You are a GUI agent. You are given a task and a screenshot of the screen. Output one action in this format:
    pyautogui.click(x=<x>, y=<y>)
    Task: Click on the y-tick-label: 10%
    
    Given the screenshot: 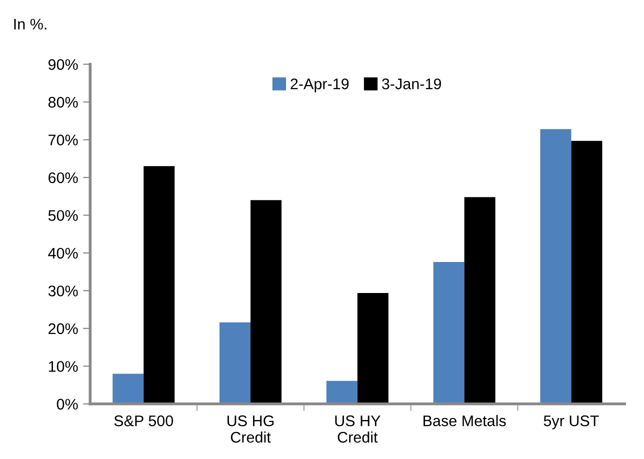 What is the action you would take?
    pyautogui.click(x=63, y=366)
    